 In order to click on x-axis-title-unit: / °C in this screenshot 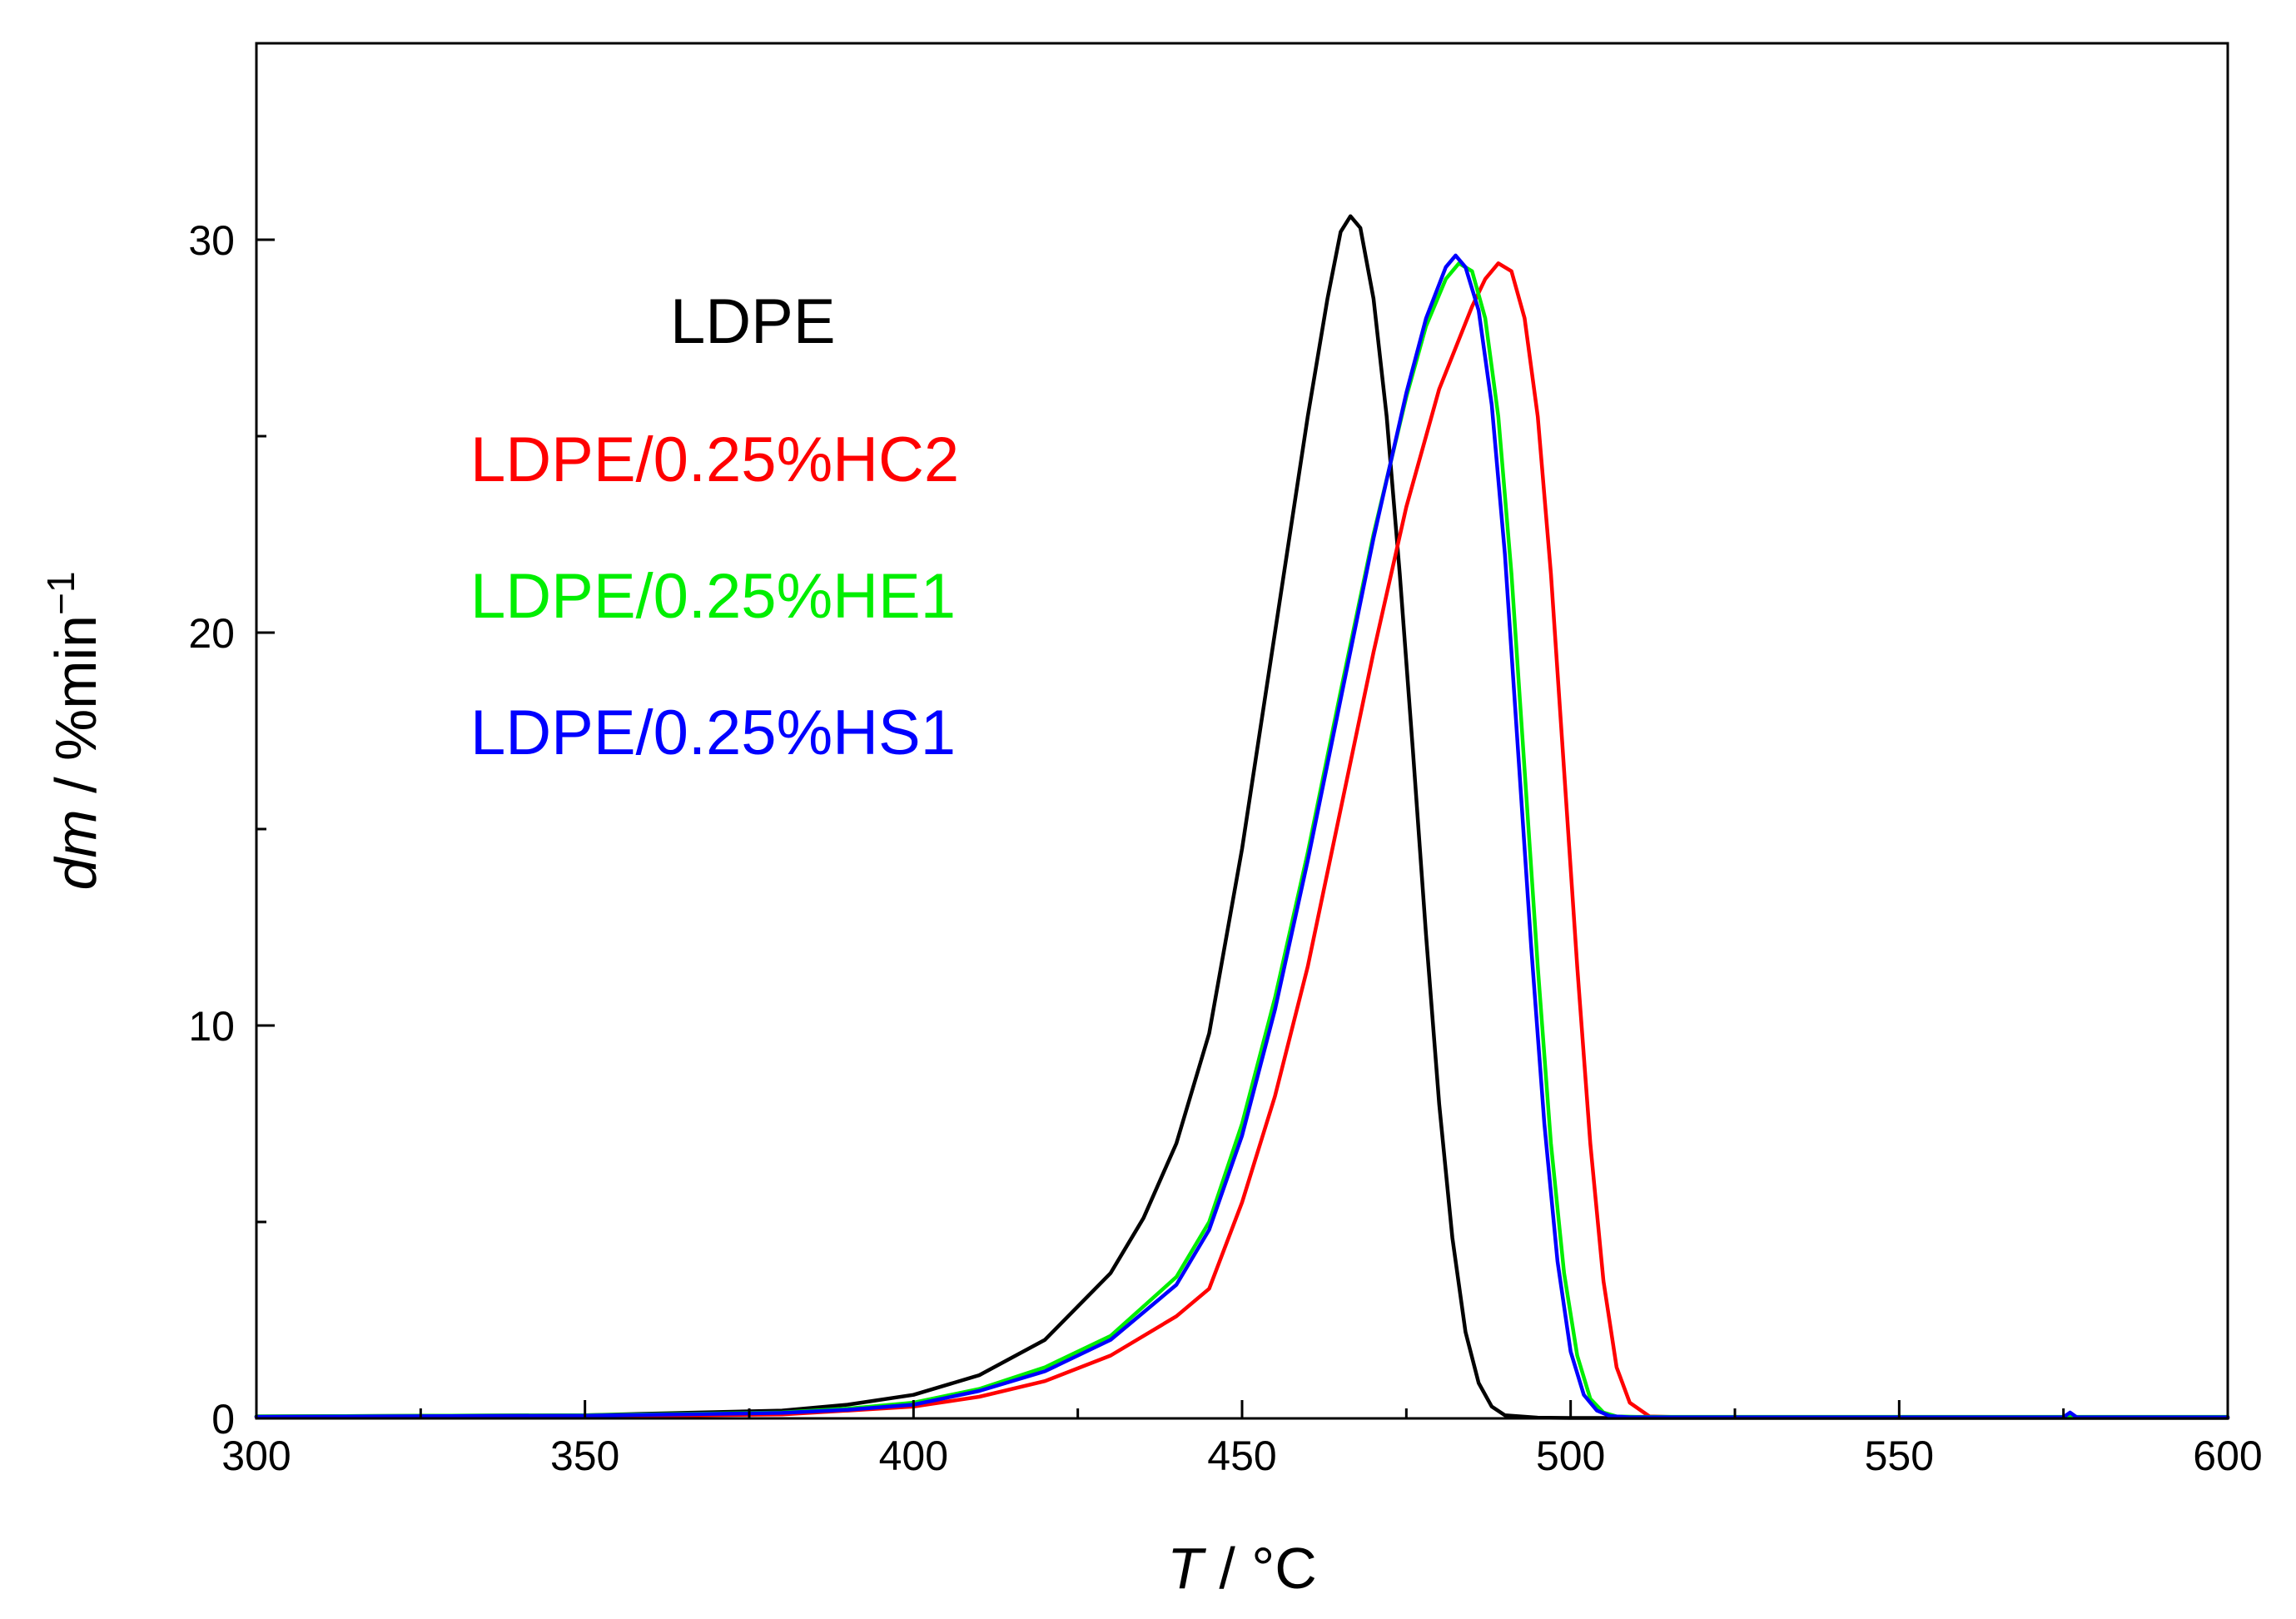, I will do `click(1260, 1568)`.